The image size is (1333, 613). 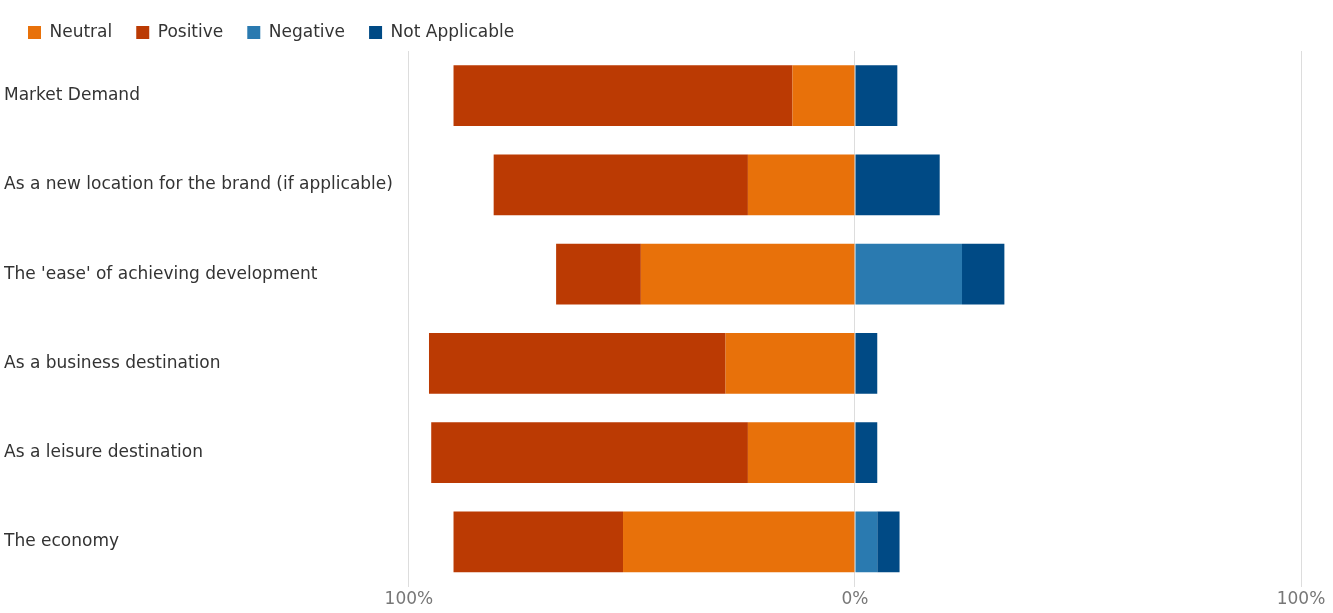 What do you see at coordinates (103, 451) in the screenshot?
I see `y-tick-label: As a leisure destination` at bounding box center [103, 451].